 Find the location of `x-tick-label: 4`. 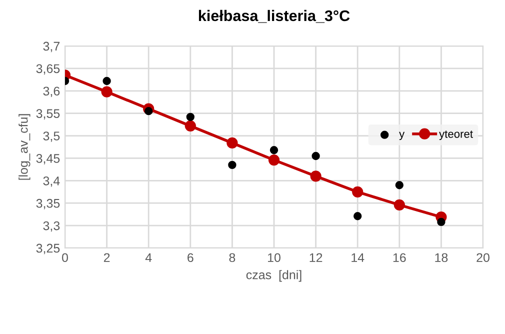

x-tick-label: 4 is located at coordinates (148, 257).